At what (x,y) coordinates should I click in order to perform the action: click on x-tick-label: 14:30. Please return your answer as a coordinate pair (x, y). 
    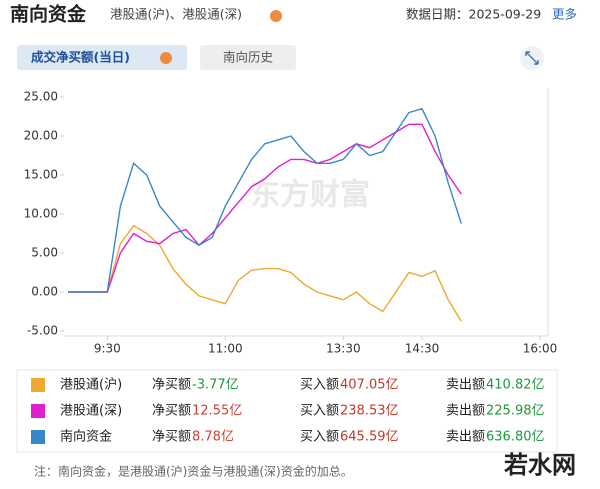
    Looking at the image, I should click on (422, 349).